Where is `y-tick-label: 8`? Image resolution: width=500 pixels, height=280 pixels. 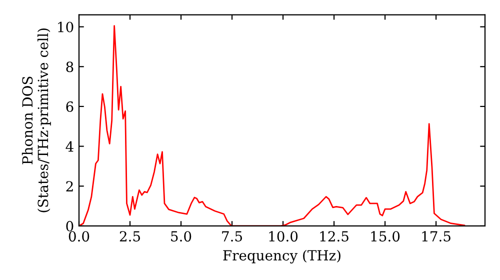 y-tick-label: 8 is located at coordinates (70, 67).